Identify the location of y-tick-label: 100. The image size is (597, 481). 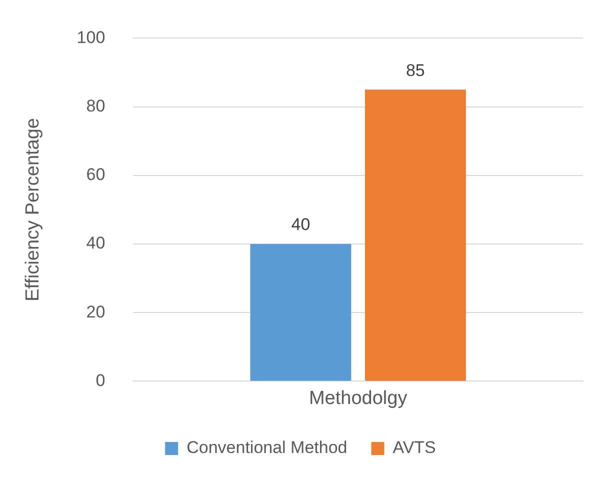
(91, 37).